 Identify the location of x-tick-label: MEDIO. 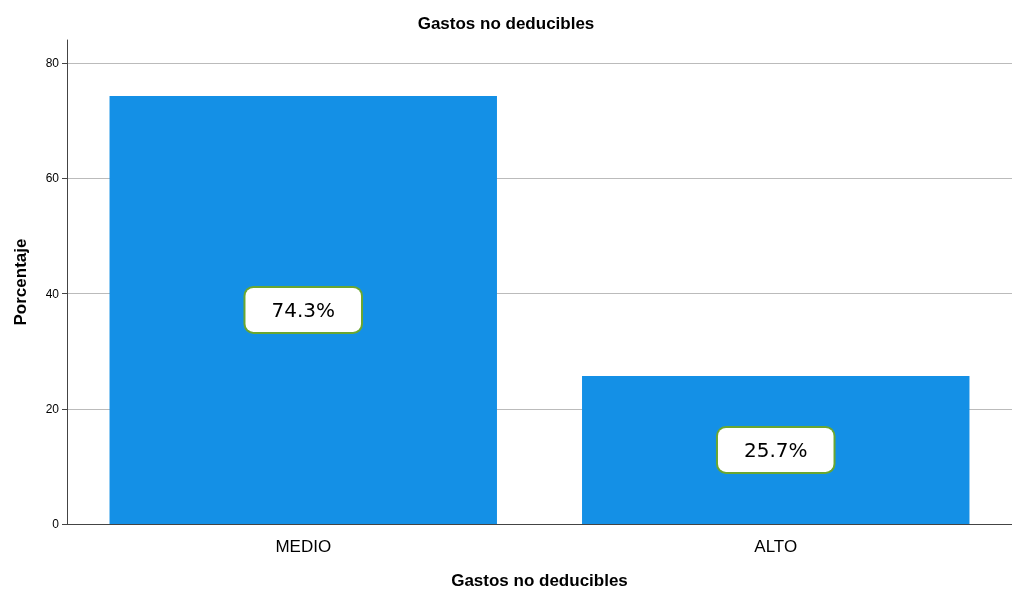
(303, 546).